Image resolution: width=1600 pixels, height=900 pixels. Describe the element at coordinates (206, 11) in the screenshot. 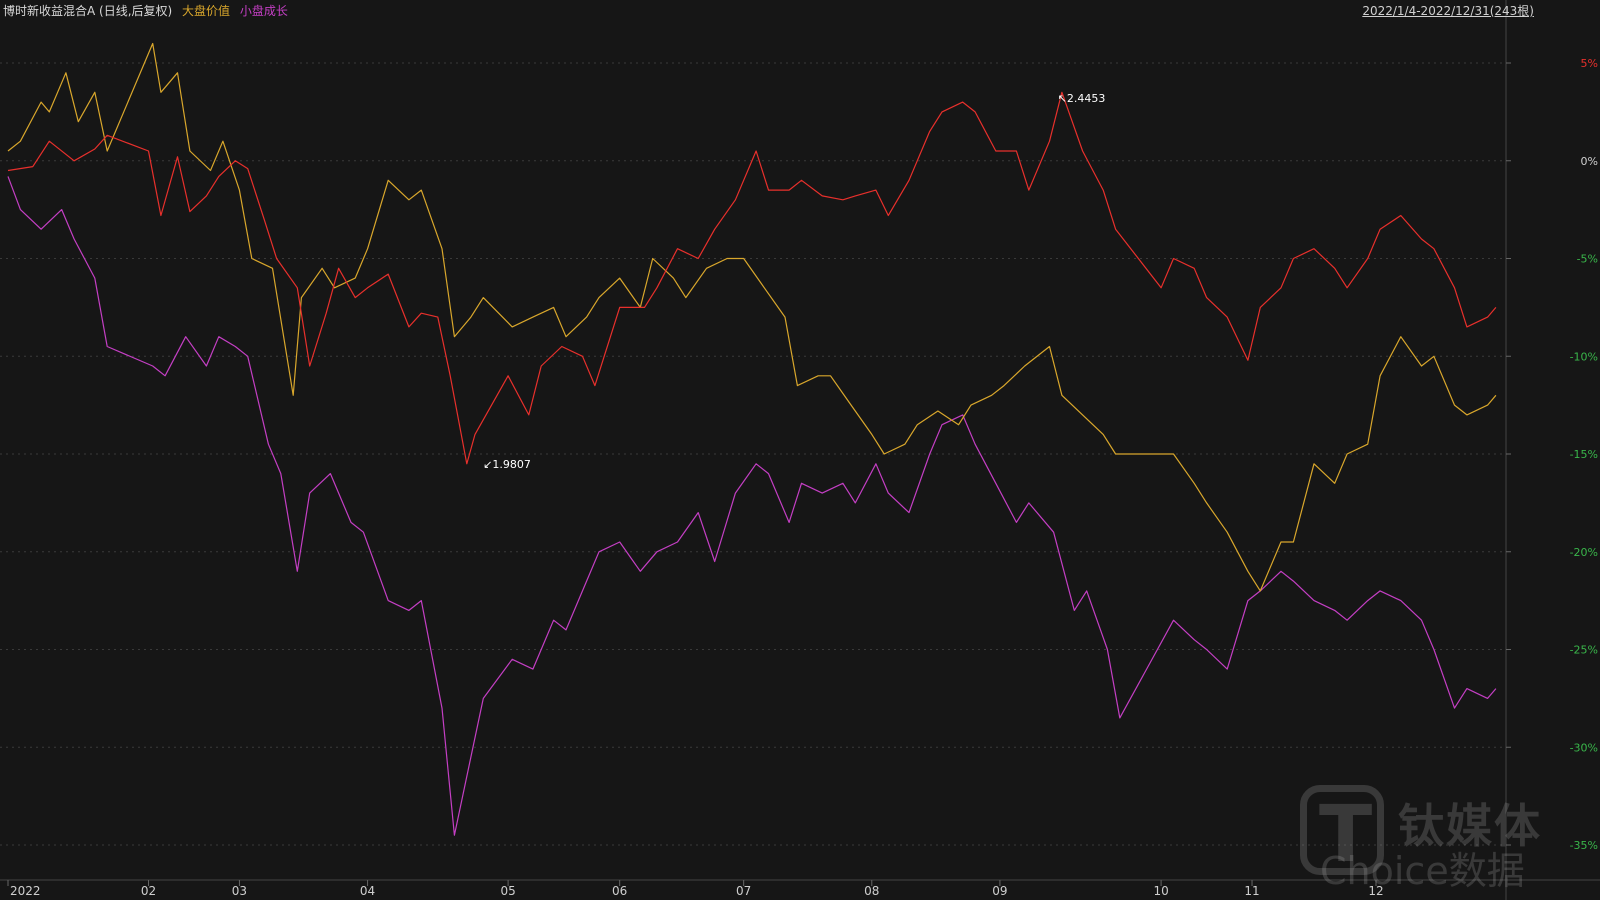

I see `legend-large-value: 大盘价值` at that location.